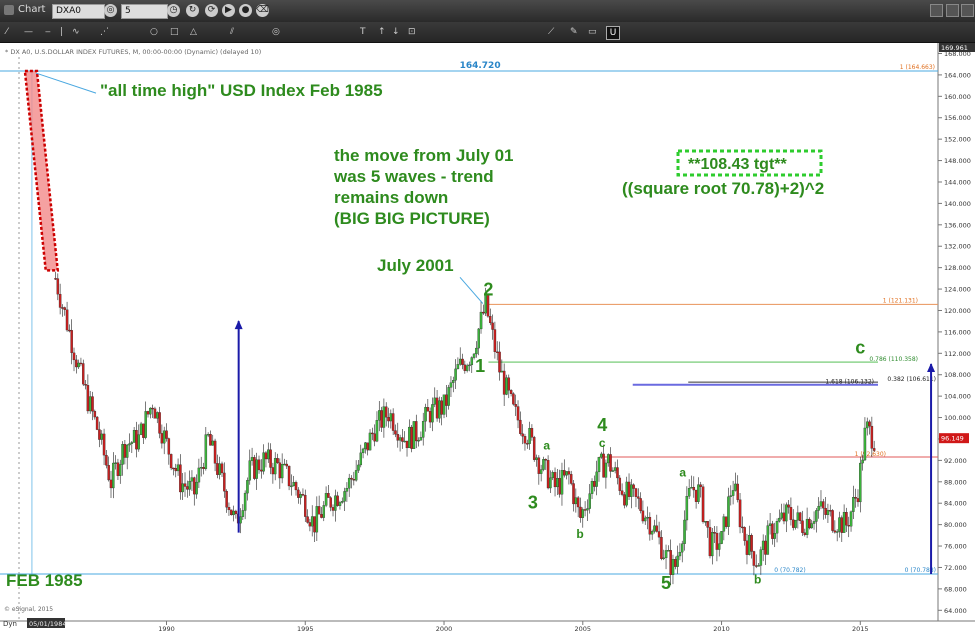 Image resolution: width=975 pixels, height=637 pixels. Describe the element at coordinates (192, 10) in the screenshot. I see `refresh-icon: ↻` at that location.